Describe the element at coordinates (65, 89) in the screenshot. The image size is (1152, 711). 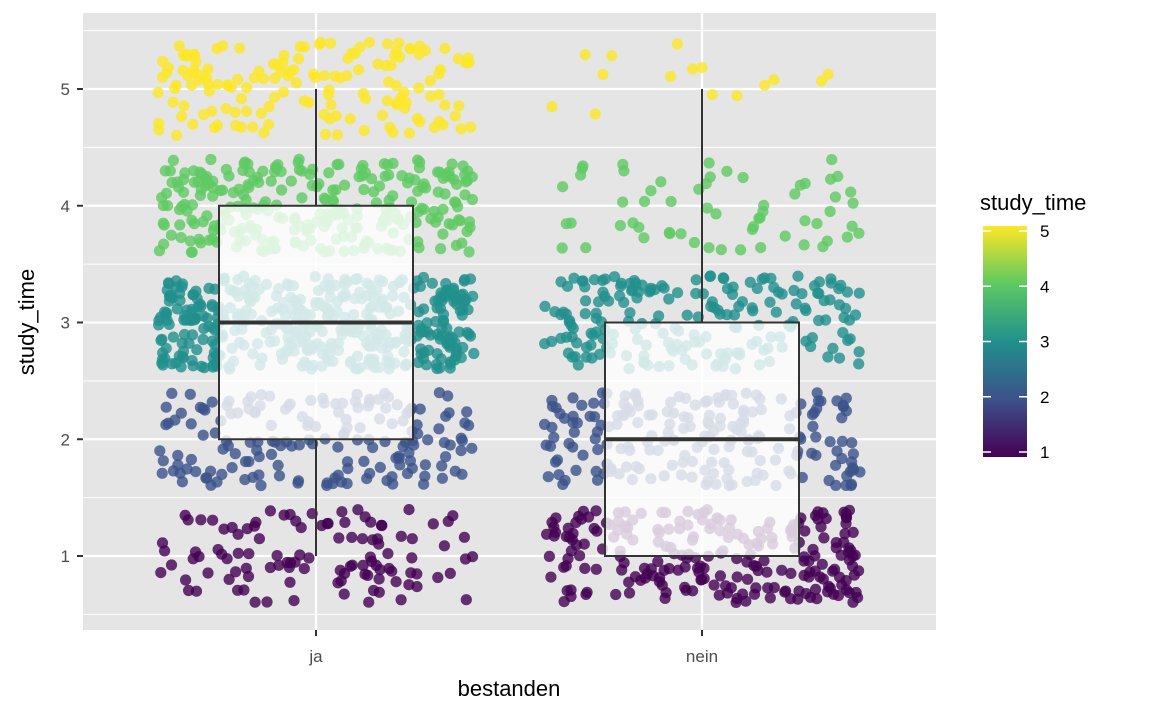
I see `y-tick-label: 5` at that location.